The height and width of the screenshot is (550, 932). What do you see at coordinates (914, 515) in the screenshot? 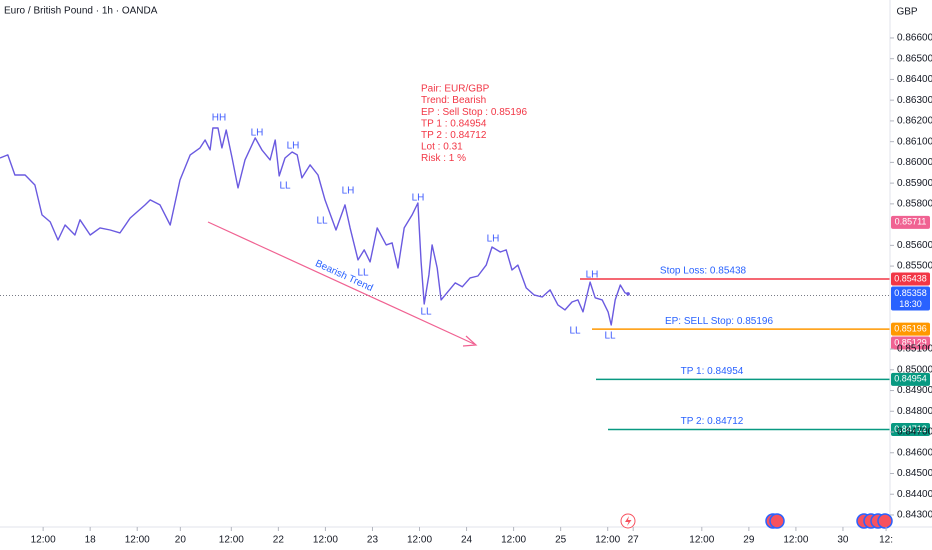
I see `y-tick-label: 0.84300` at bounding box center [914, 515].